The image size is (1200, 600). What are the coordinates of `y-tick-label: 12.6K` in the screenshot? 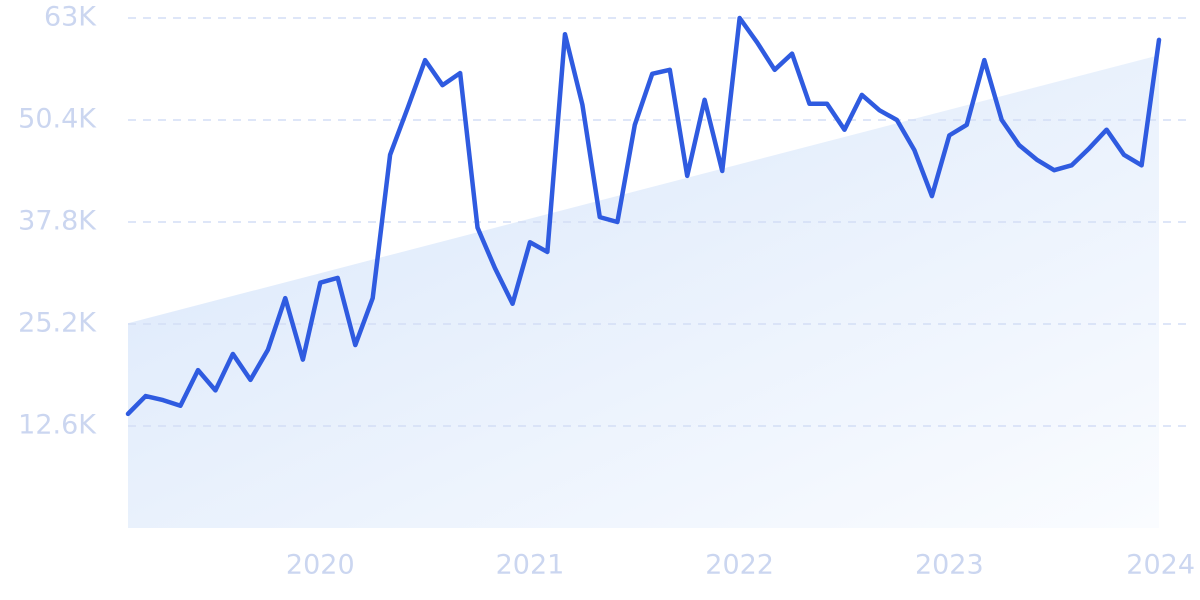 It's located at (57, 425).